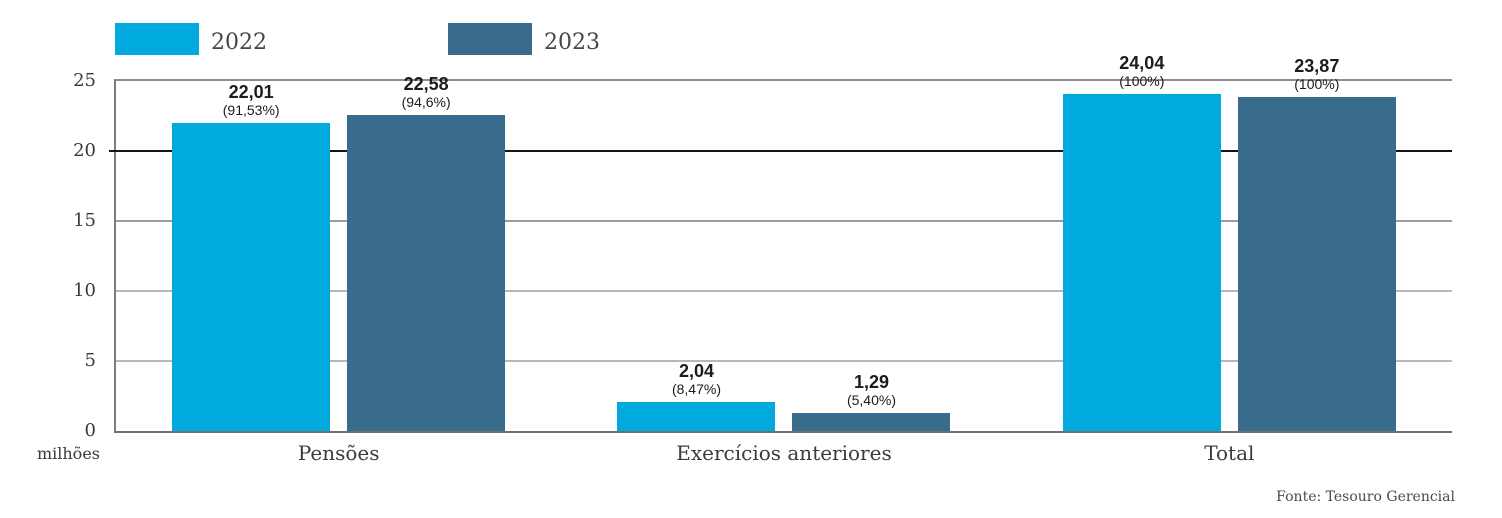  I want to click on bar-2022-exercicios-anteriores: 2,04 (8,47%), so click(696, 396).